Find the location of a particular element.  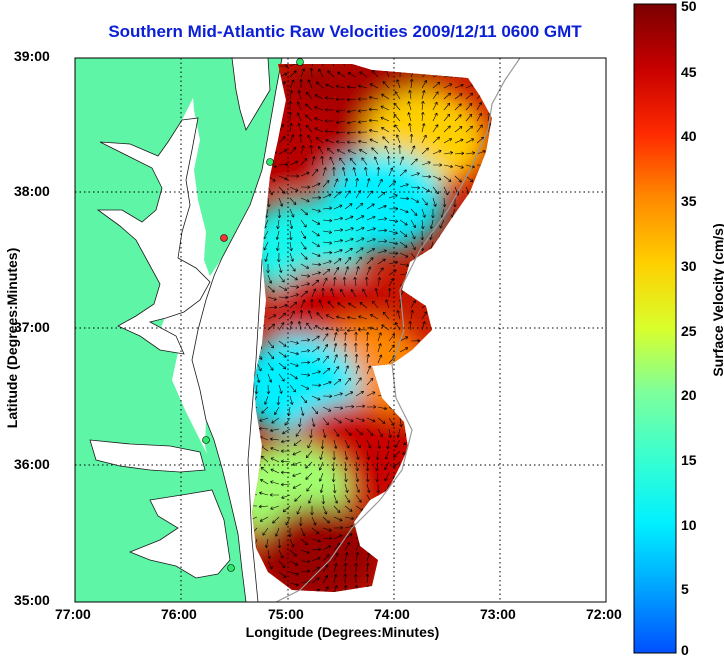

colorbar-label: Surface Velocity (cm/s) is located at coordinates (717, 300).